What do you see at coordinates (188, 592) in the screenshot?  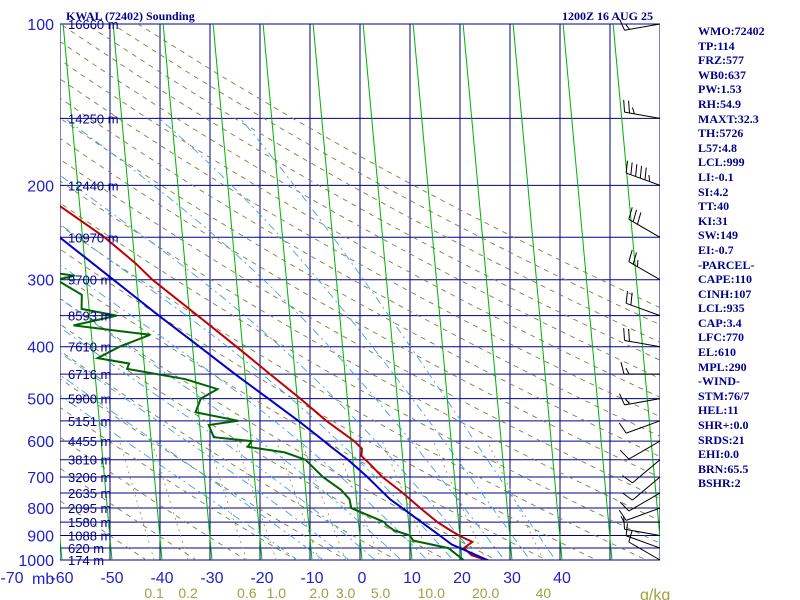 I see `mixing-ratio-label: 0.2` at bounding box center [188, 592].